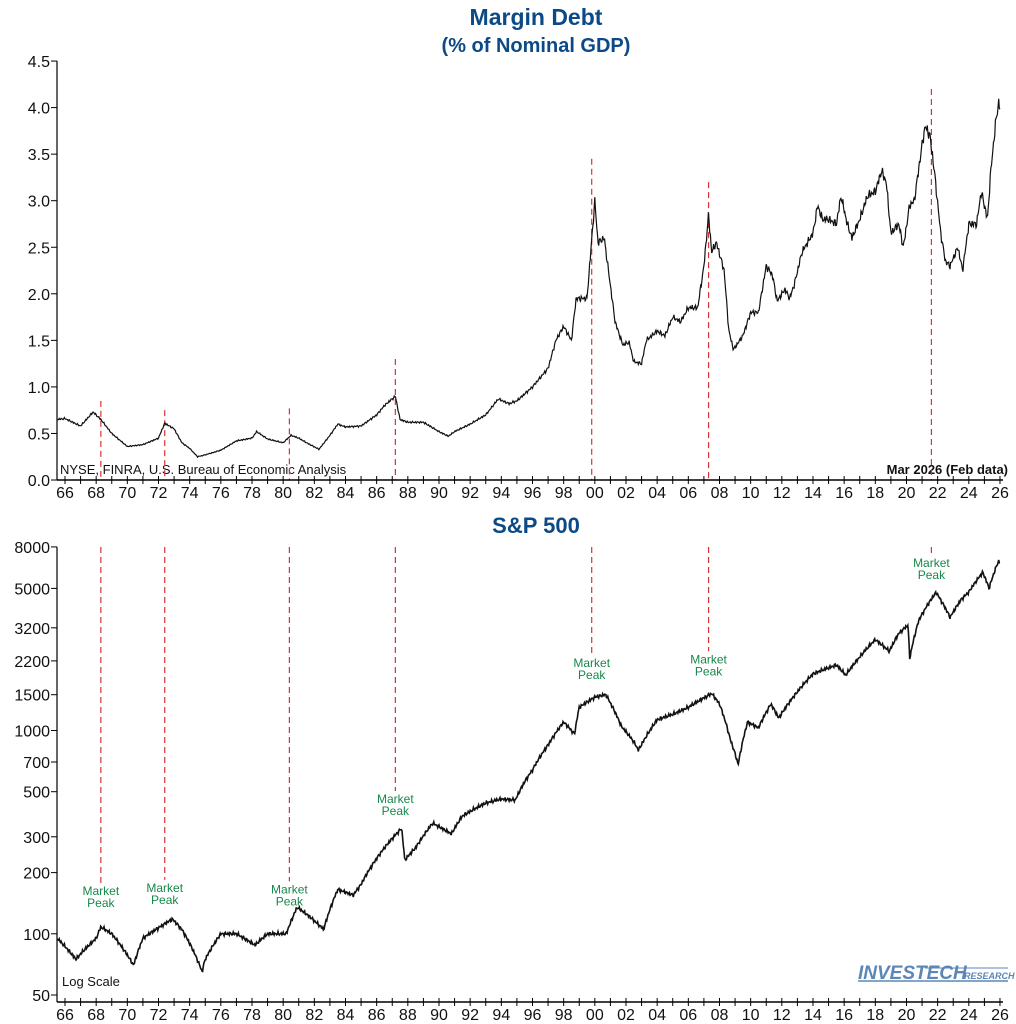  Describe the element at coordinates (688, 493) in the screenshot. I see `x-tick-label-0: 06` at that location.